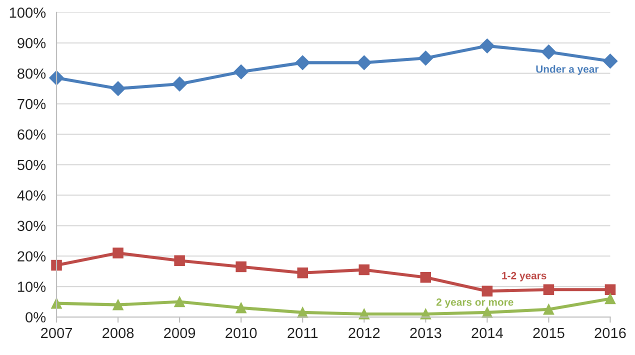  I want to click on y-tick-label: 70%, so click(32, 104).